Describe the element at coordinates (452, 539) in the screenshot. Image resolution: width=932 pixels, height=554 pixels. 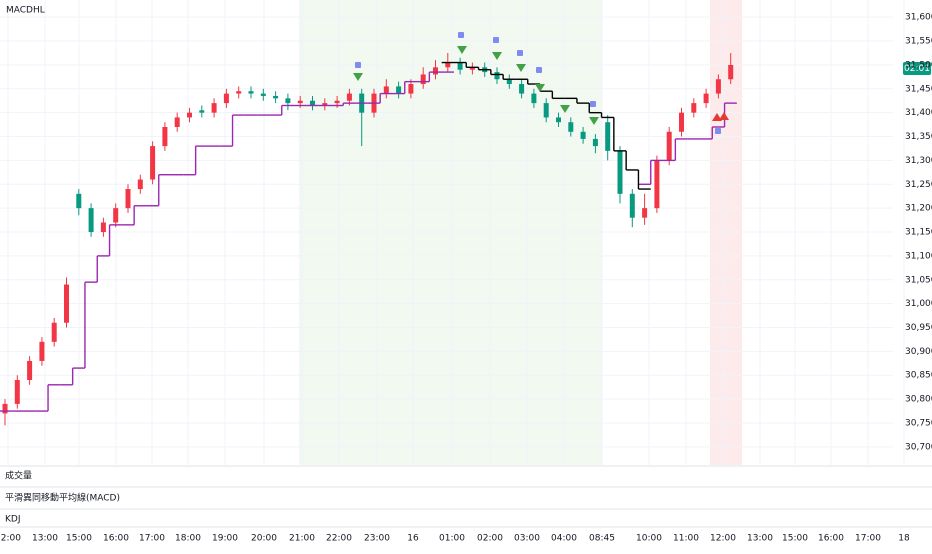
I see `x-tick-label: 01:00` at that location.